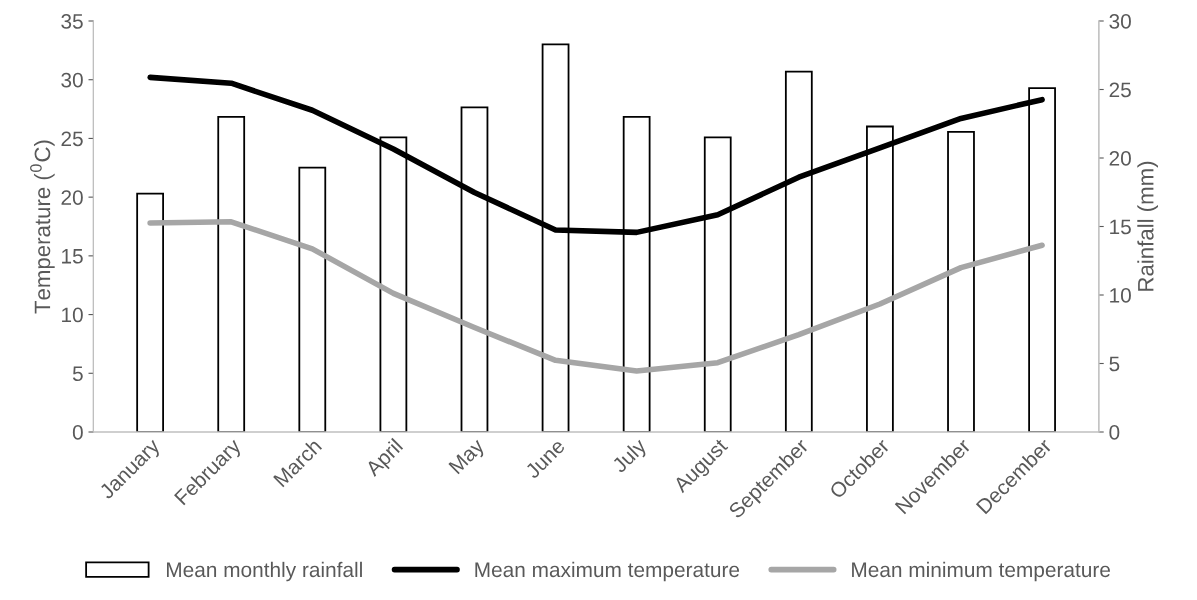 The image size is (1197, 600). I want to click on y-tick-label: 20, so click(72, 197).